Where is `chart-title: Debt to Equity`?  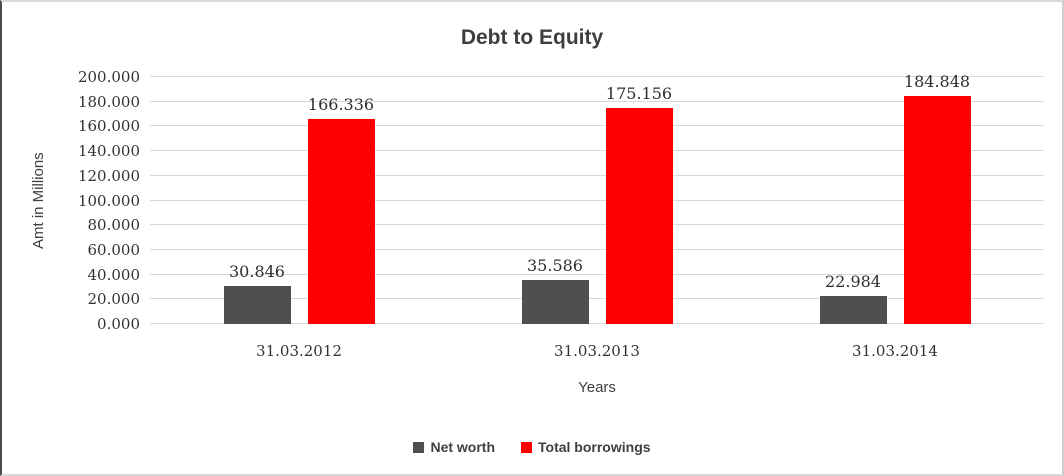 chart-title: Debt to Equity is located at coordinates (532, 37).